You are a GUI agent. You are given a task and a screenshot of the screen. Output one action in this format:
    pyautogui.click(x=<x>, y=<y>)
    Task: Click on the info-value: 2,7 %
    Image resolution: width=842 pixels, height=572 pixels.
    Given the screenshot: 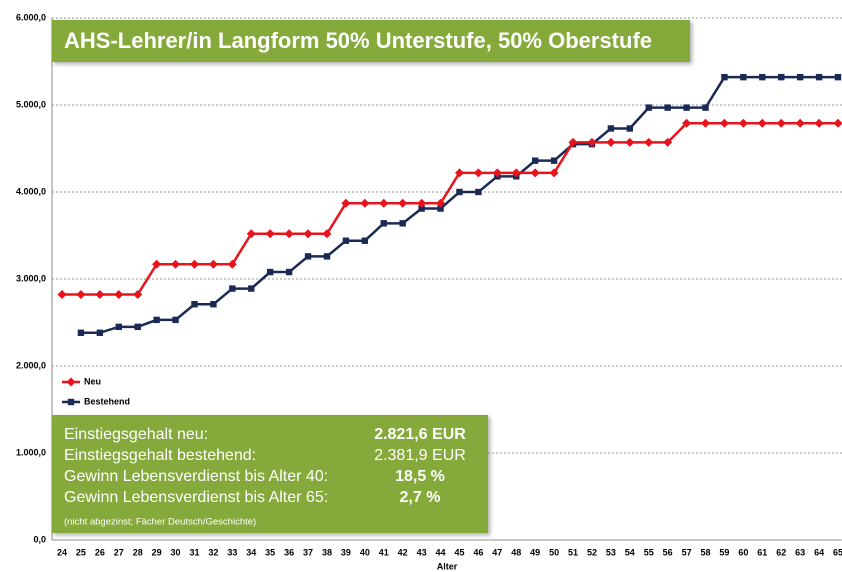 What is the action you would take?
    pyautogui.click(x=420, y=497)
    